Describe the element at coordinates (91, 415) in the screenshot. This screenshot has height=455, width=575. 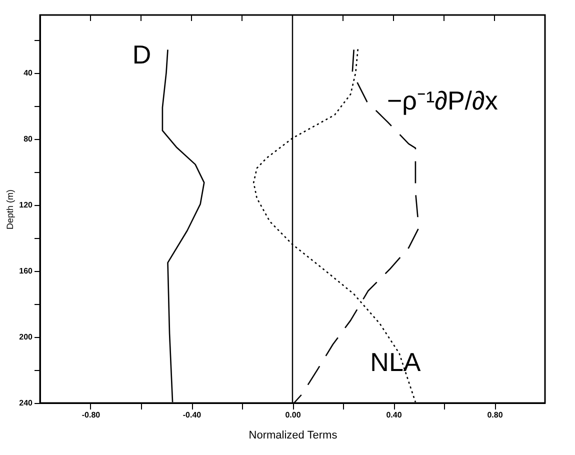
I see `x-tick-label: -0.80` at that location.